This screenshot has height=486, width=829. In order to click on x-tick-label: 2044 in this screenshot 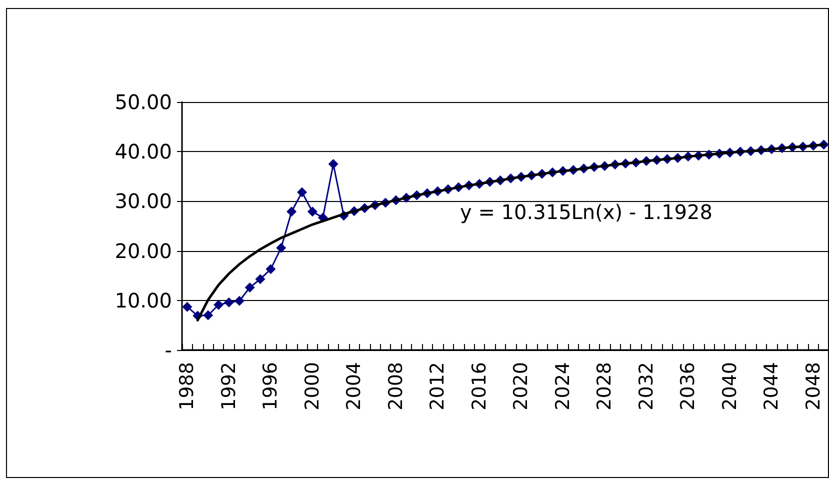, I will do `click(771, 386)`.